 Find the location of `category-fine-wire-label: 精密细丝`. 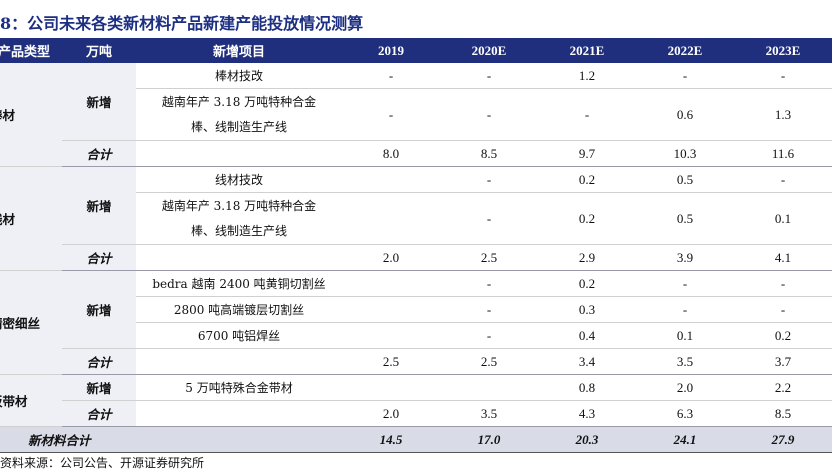

category-fine-wire-label: 精密细丝 is located at coordinates (31, 322).